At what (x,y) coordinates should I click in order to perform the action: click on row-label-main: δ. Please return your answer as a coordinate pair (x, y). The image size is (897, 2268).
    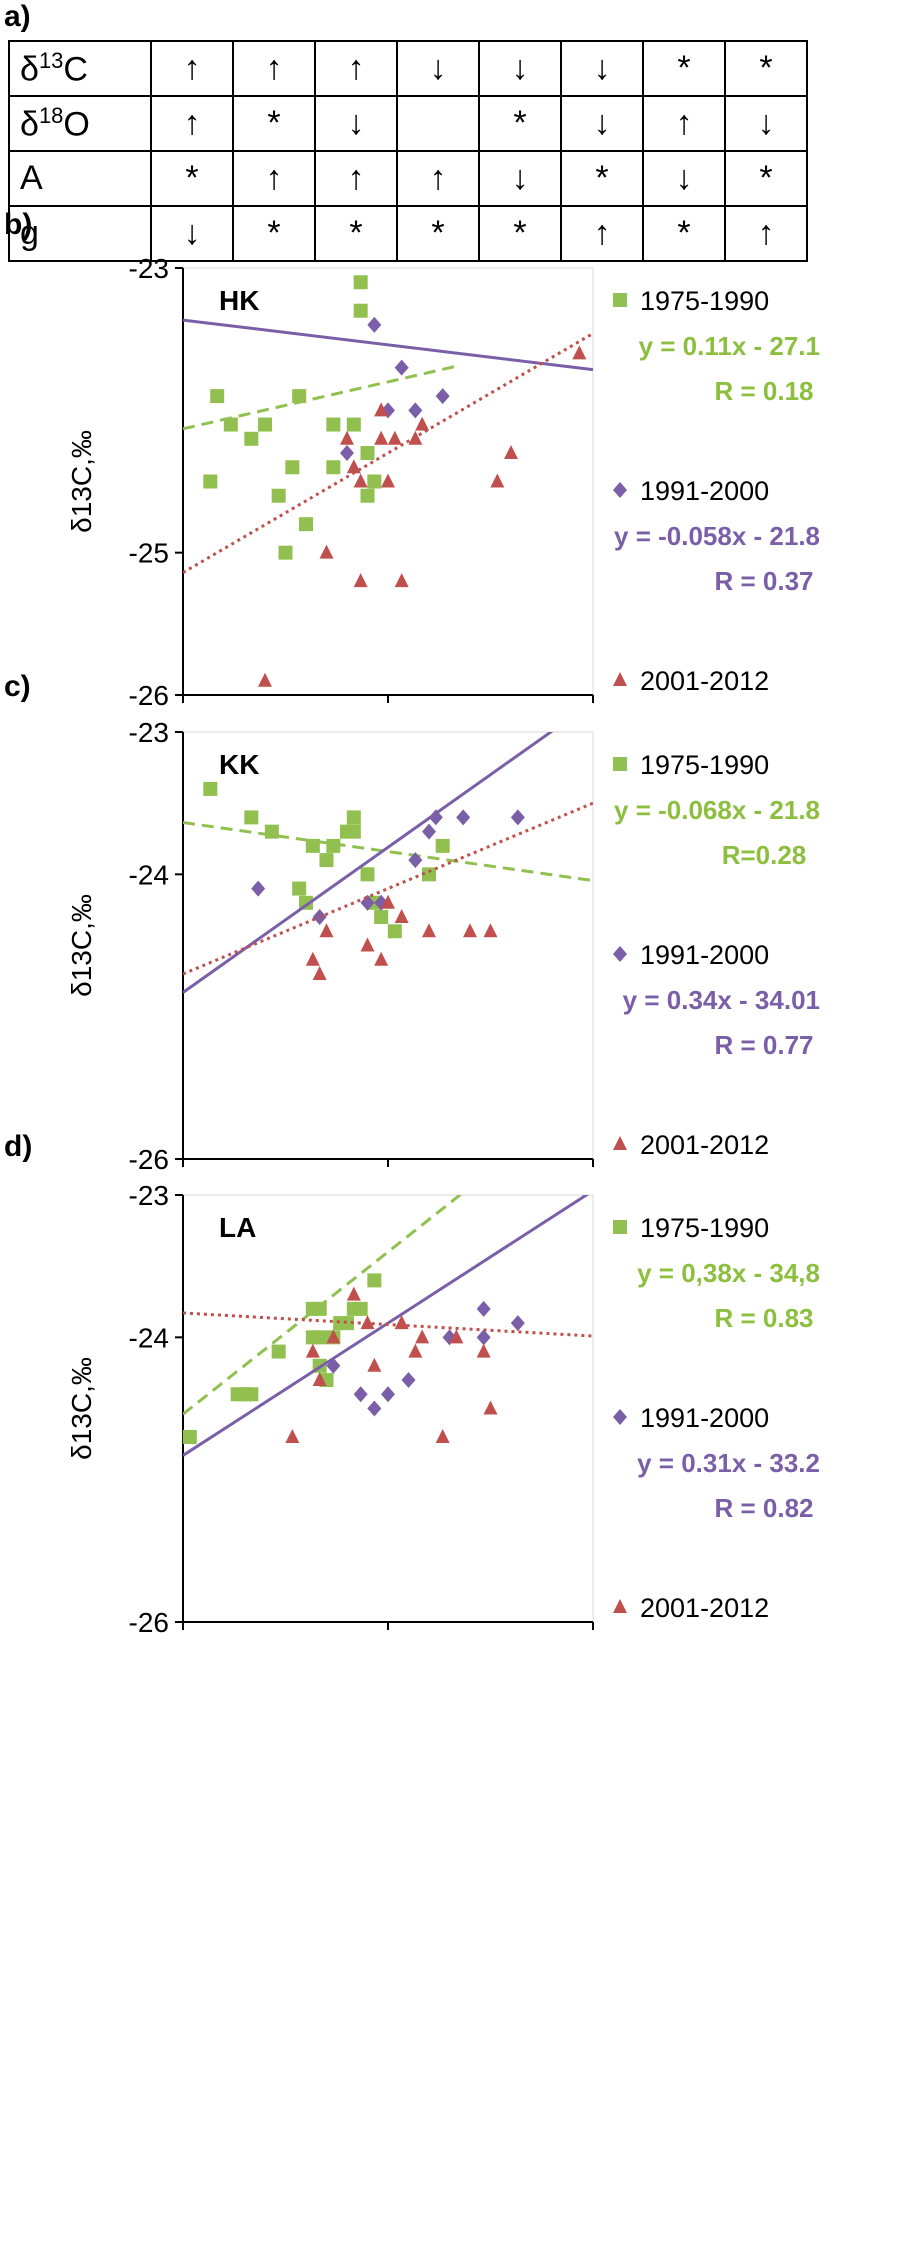
    Looking at the image, I should click on (29, 124).